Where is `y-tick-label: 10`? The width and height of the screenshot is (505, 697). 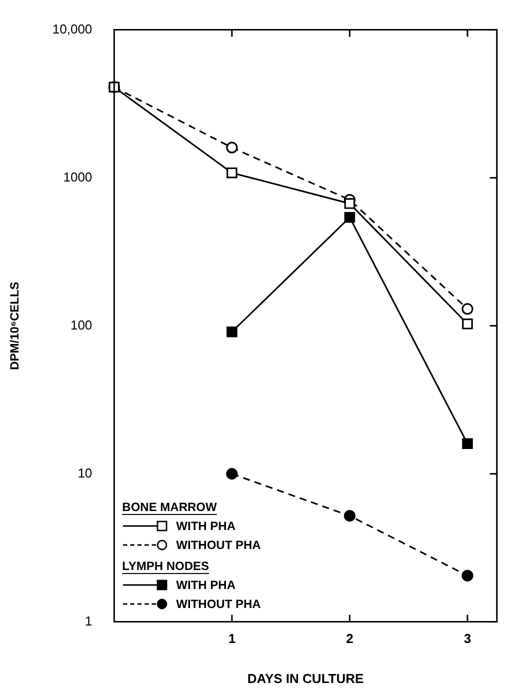
y-tick-label: 10 is located at coordinates (85, 472).